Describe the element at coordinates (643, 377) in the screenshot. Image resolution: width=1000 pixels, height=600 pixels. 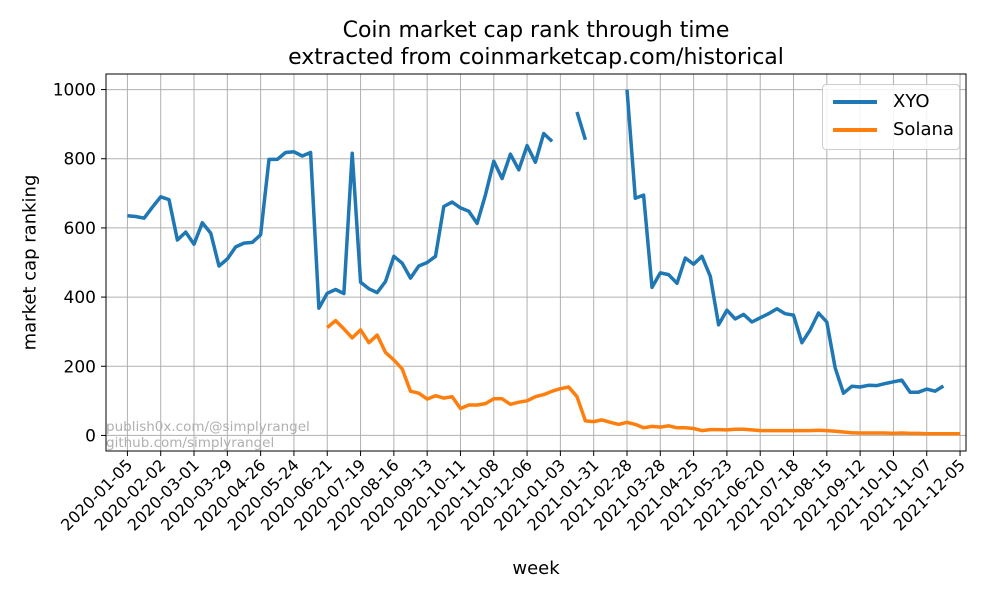
I see `series-line-solana` at that location.